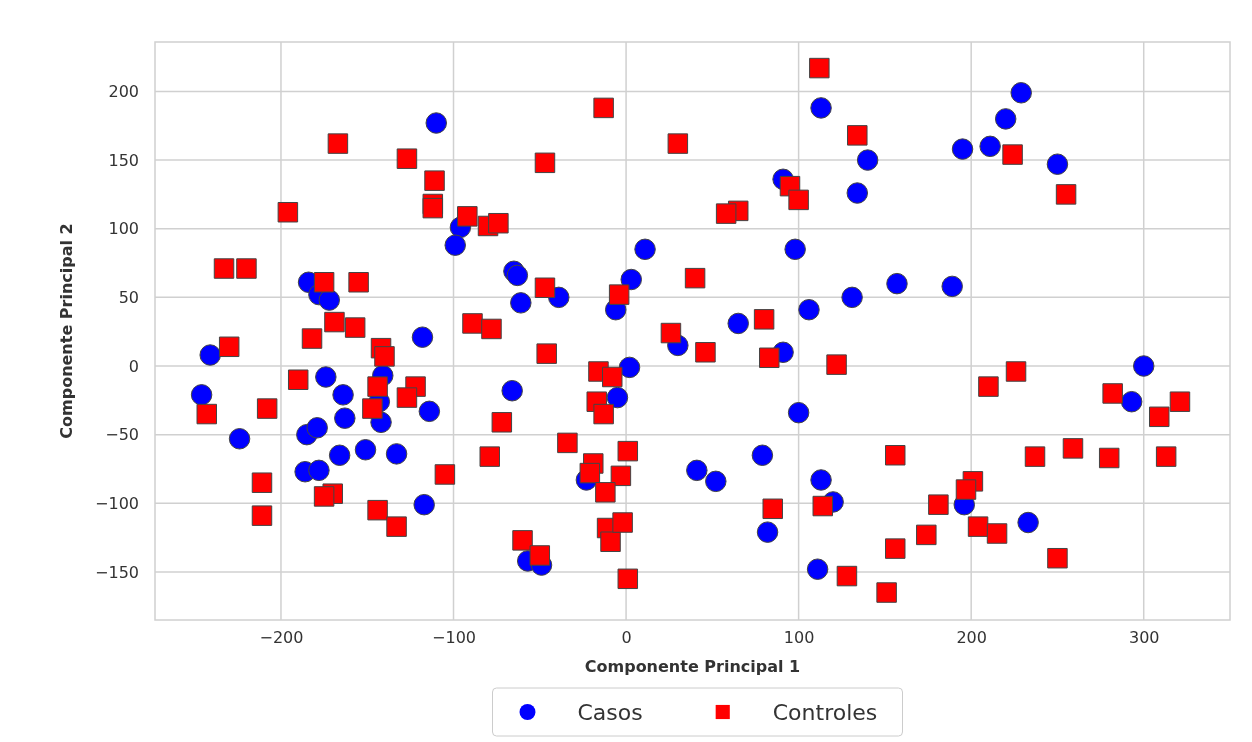 Image resolution: width=1252 pixels, height=742 pixels. What do you see at coordinates (454, 638) in the screenshot?
I see `x-tick-label: −100` at bounding box center [454, 638].